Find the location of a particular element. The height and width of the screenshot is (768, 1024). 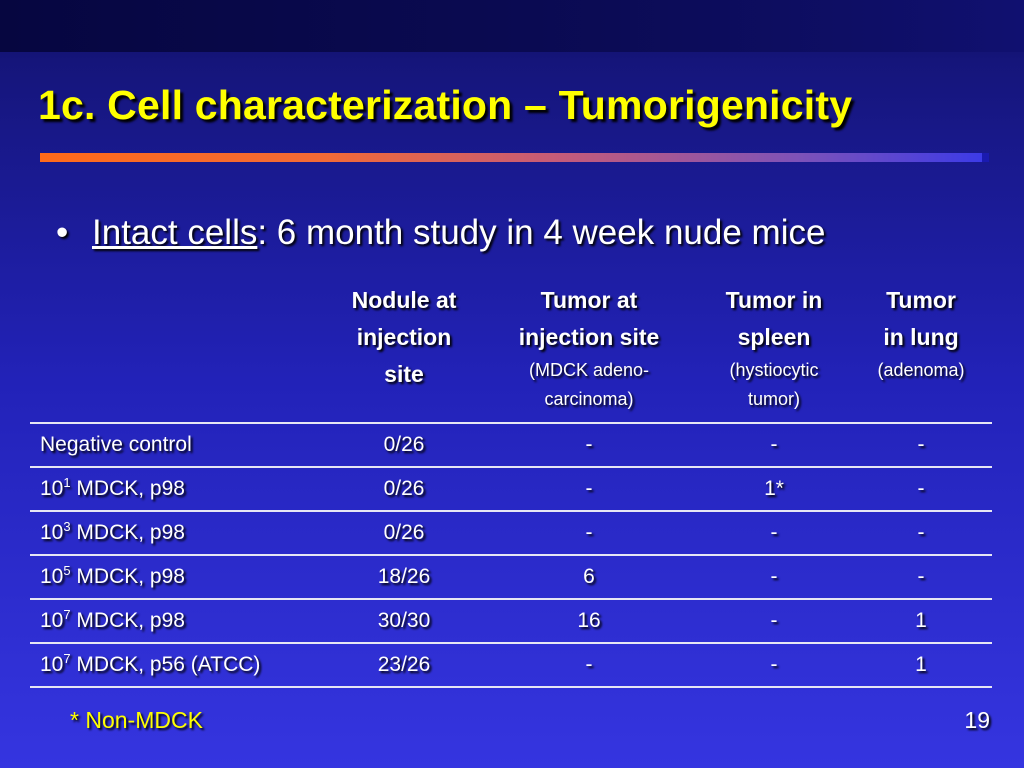

cell-nodule: 30/30 is located at coordinates (404, 621).